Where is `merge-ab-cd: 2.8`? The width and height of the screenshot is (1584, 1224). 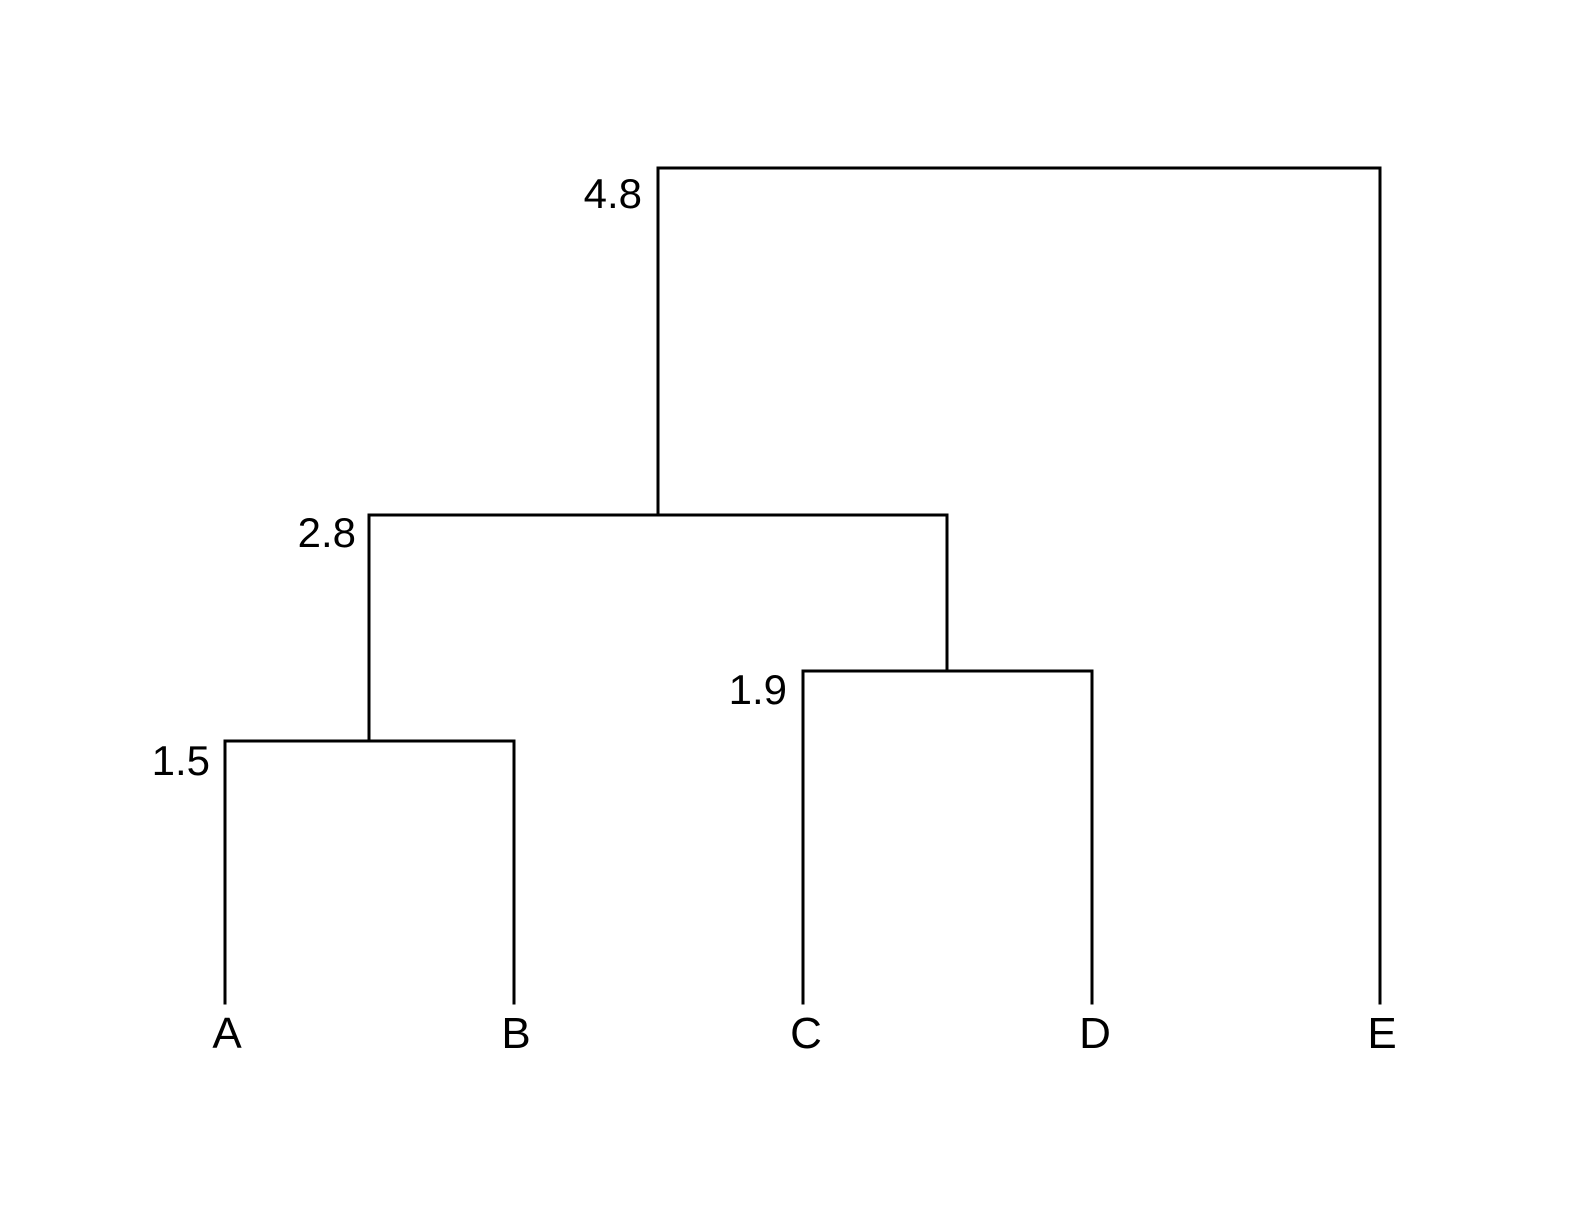 merge-ab-cd: 2.8 is located at coordinates (623, 626).